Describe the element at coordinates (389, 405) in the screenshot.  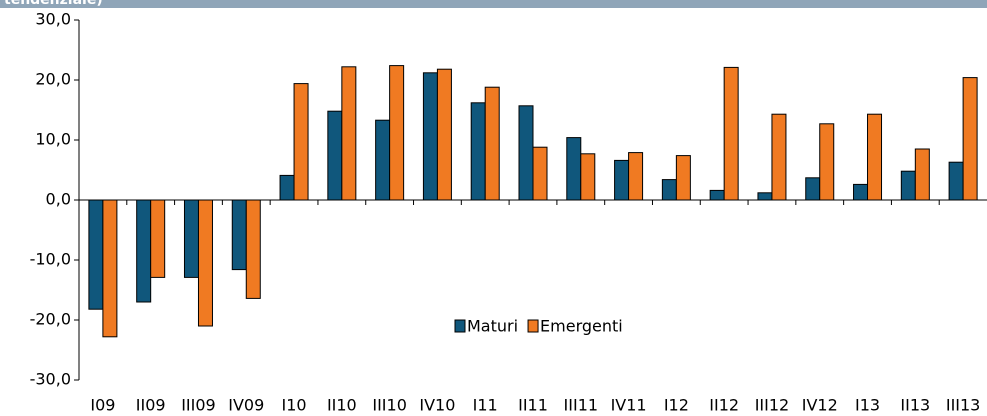
I see `x-tick-label: III10` at that location.